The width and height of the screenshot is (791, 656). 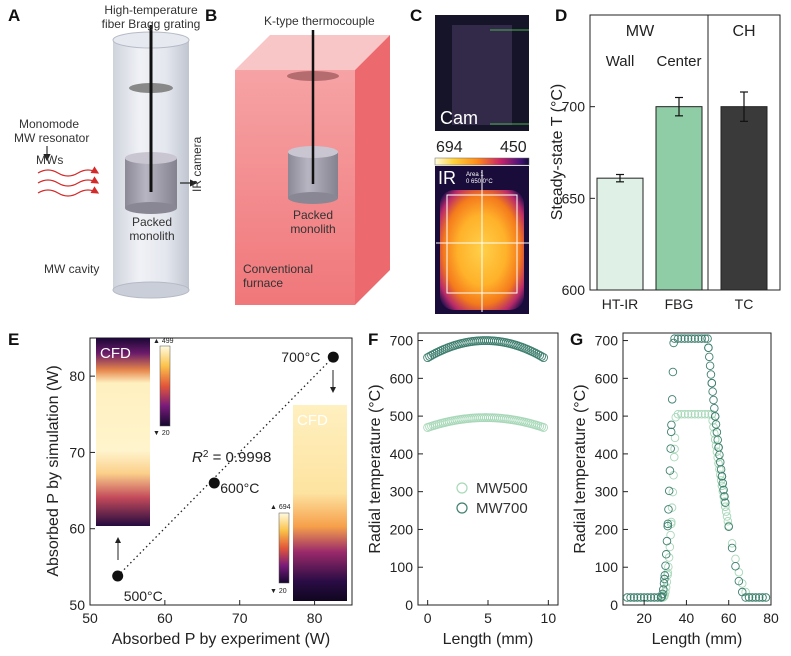 I want to click on group-label-mw: MW, so click(x=640, y=31).